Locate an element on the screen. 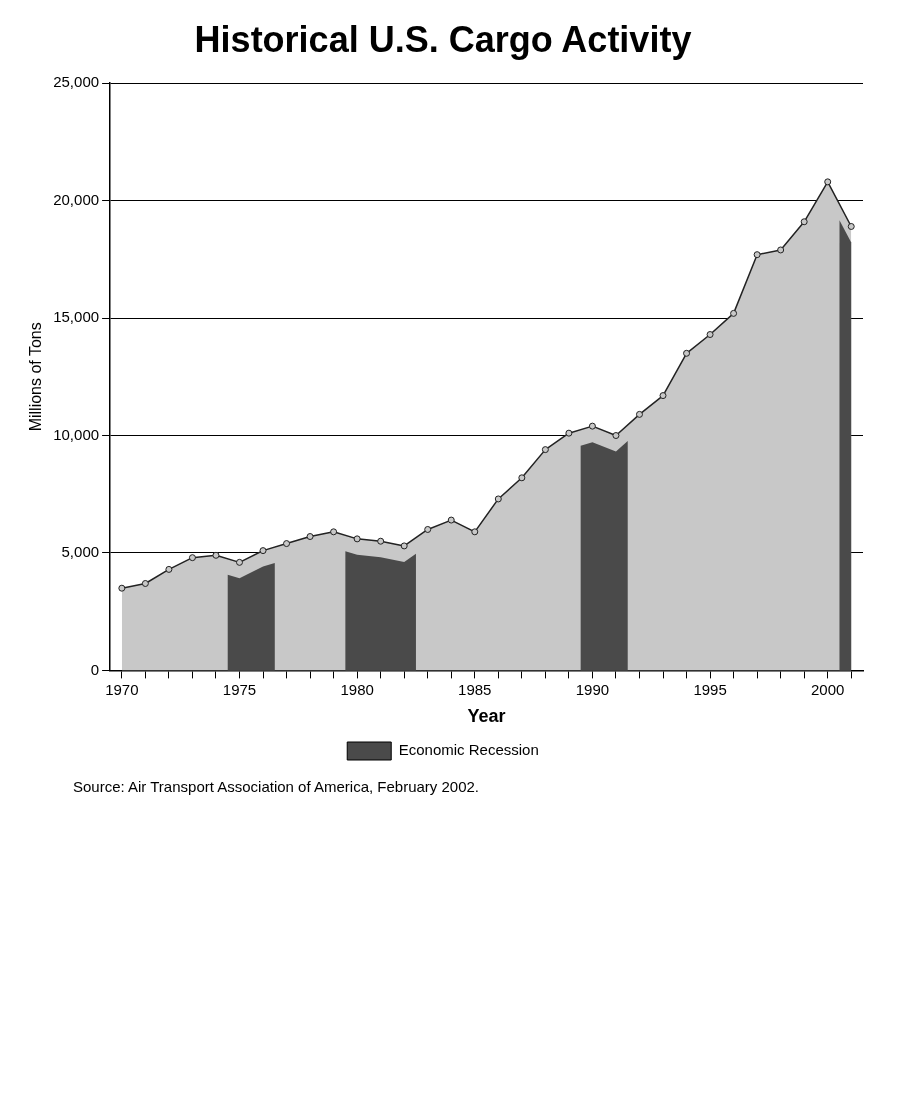 The image size is (906, 1111). y-tick-label: 25,000 is located at coordinates (76, 82).